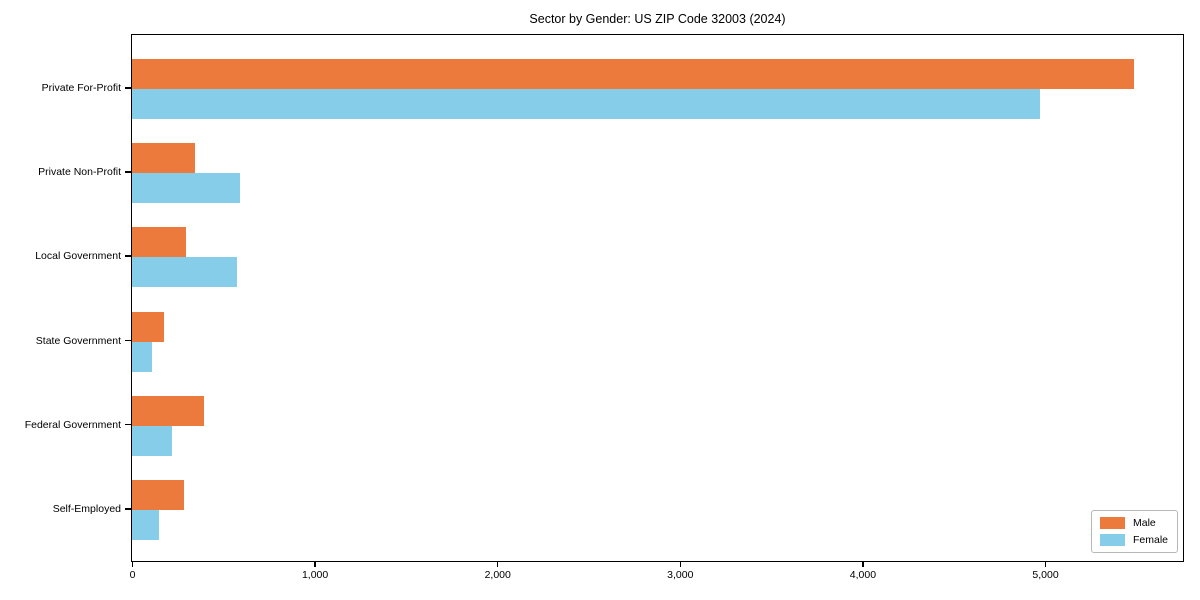  Describe the element at coordinates (132, 575) in the screenshot. I see `x-tick-label: 0` at that location.